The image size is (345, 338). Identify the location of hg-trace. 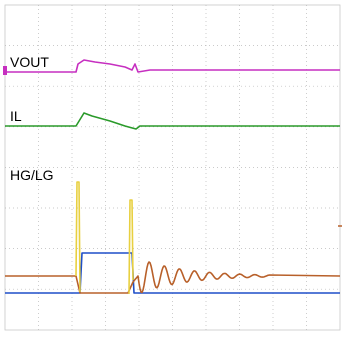
(173, 277).